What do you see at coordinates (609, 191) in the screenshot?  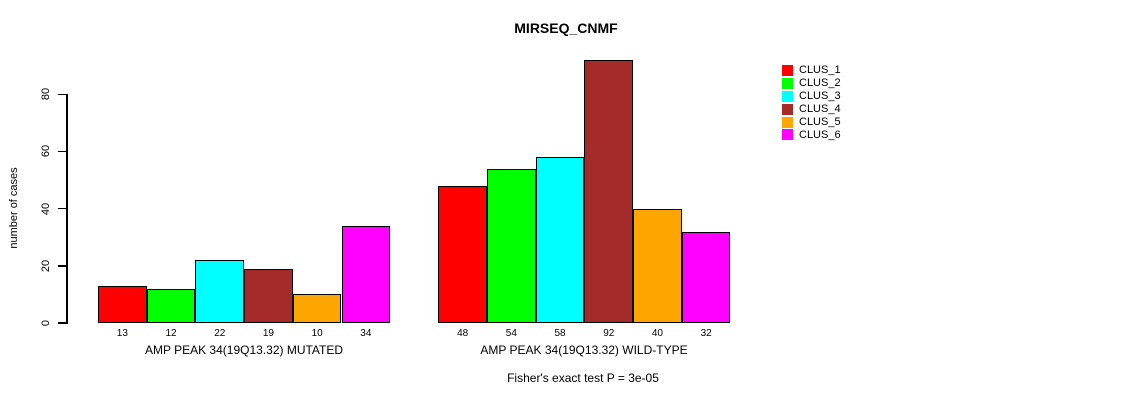 I see `bar-clus_4-group2` at bounding box center [609, 191].